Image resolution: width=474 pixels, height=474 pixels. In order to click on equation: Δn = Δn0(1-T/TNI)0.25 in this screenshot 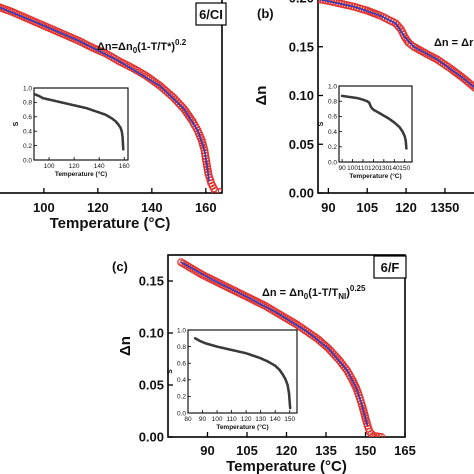, I will do `click(314, 292)`.